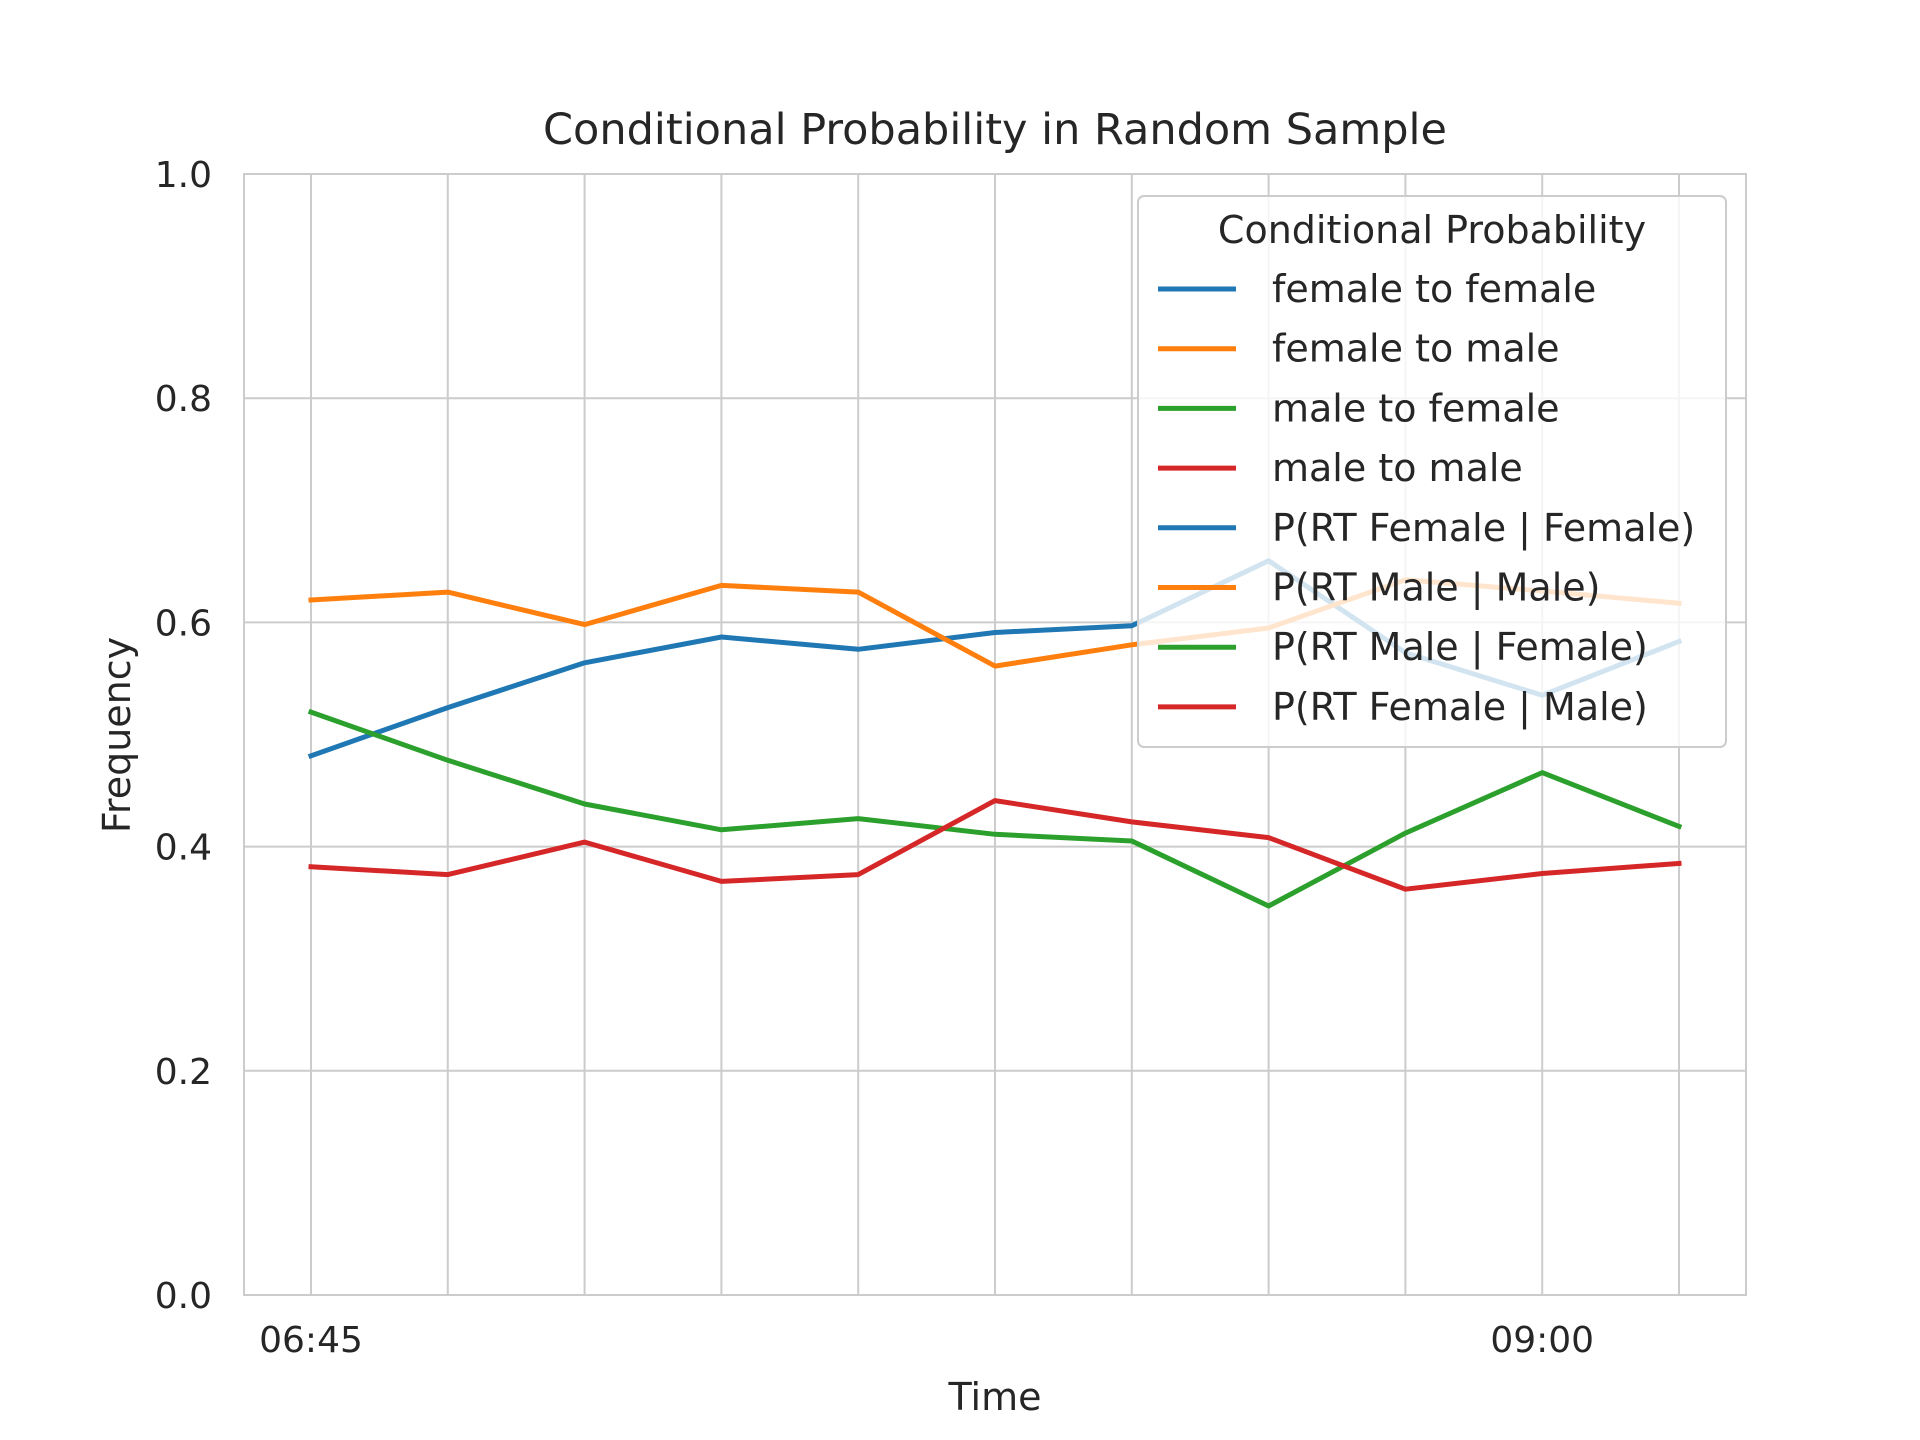  What do you see at coordinates (926, 1340) in the screenshot?
I see `x-tick-labels: 06:45 09:00` at bounding box center [926, 1340].